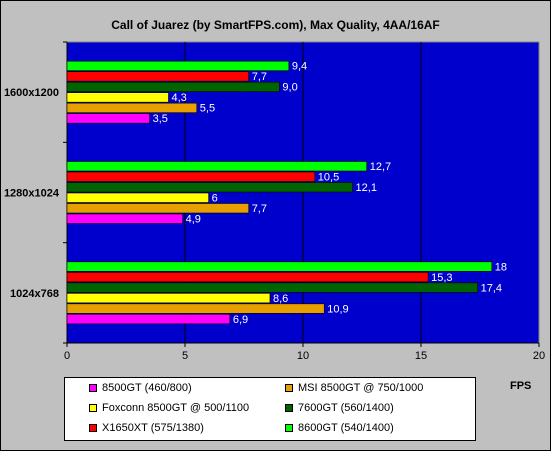  I want to click on category-label: 1024x768, so click(34, 294).